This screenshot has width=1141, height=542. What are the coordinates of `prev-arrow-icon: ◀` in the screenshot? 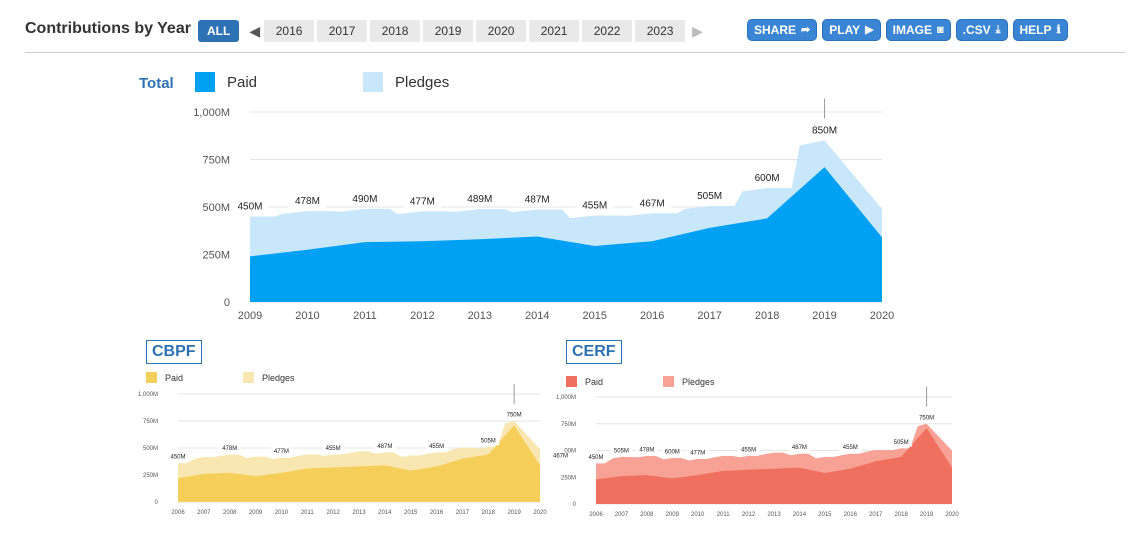 It's located at (255, 30).